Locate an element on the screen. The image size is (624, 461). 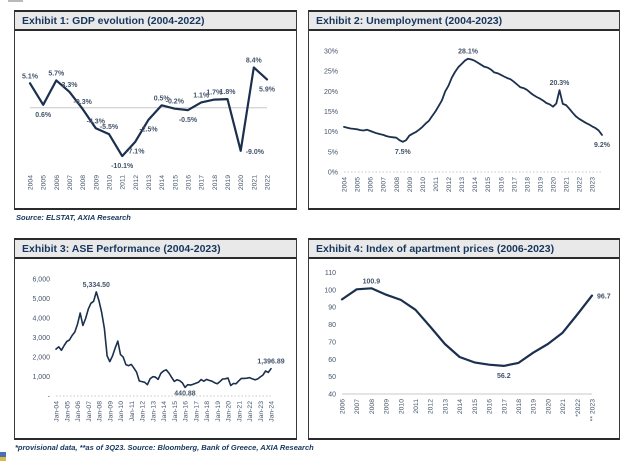
svg-text: 2,000 is located at coordinates (41, 358).